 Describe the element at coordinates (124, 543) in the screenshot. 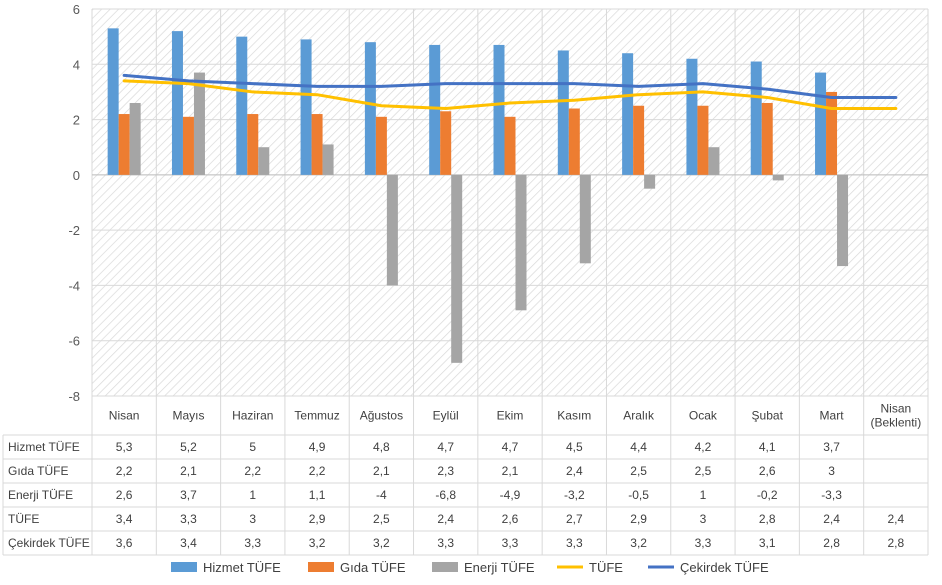

I see `table-value: 3,6` at that location.